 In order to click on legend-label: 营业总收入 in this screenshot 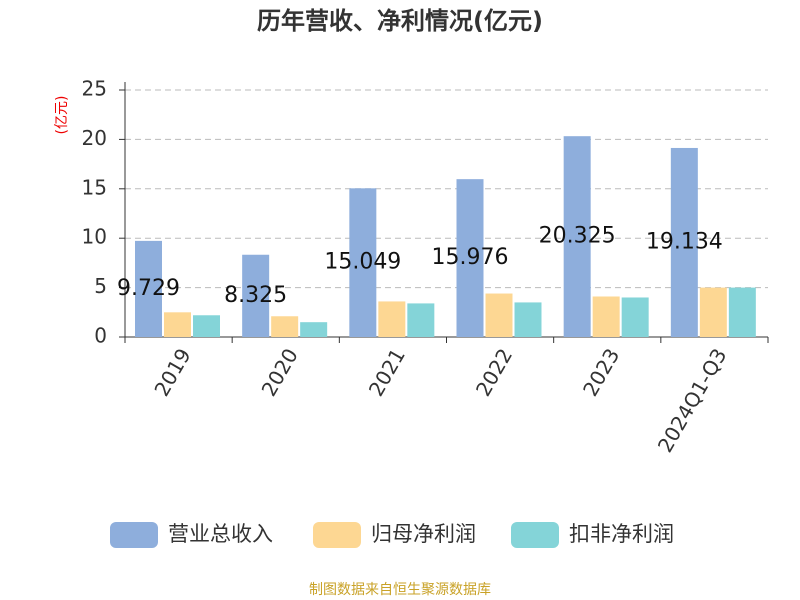, I will do `click(220, 534)`.